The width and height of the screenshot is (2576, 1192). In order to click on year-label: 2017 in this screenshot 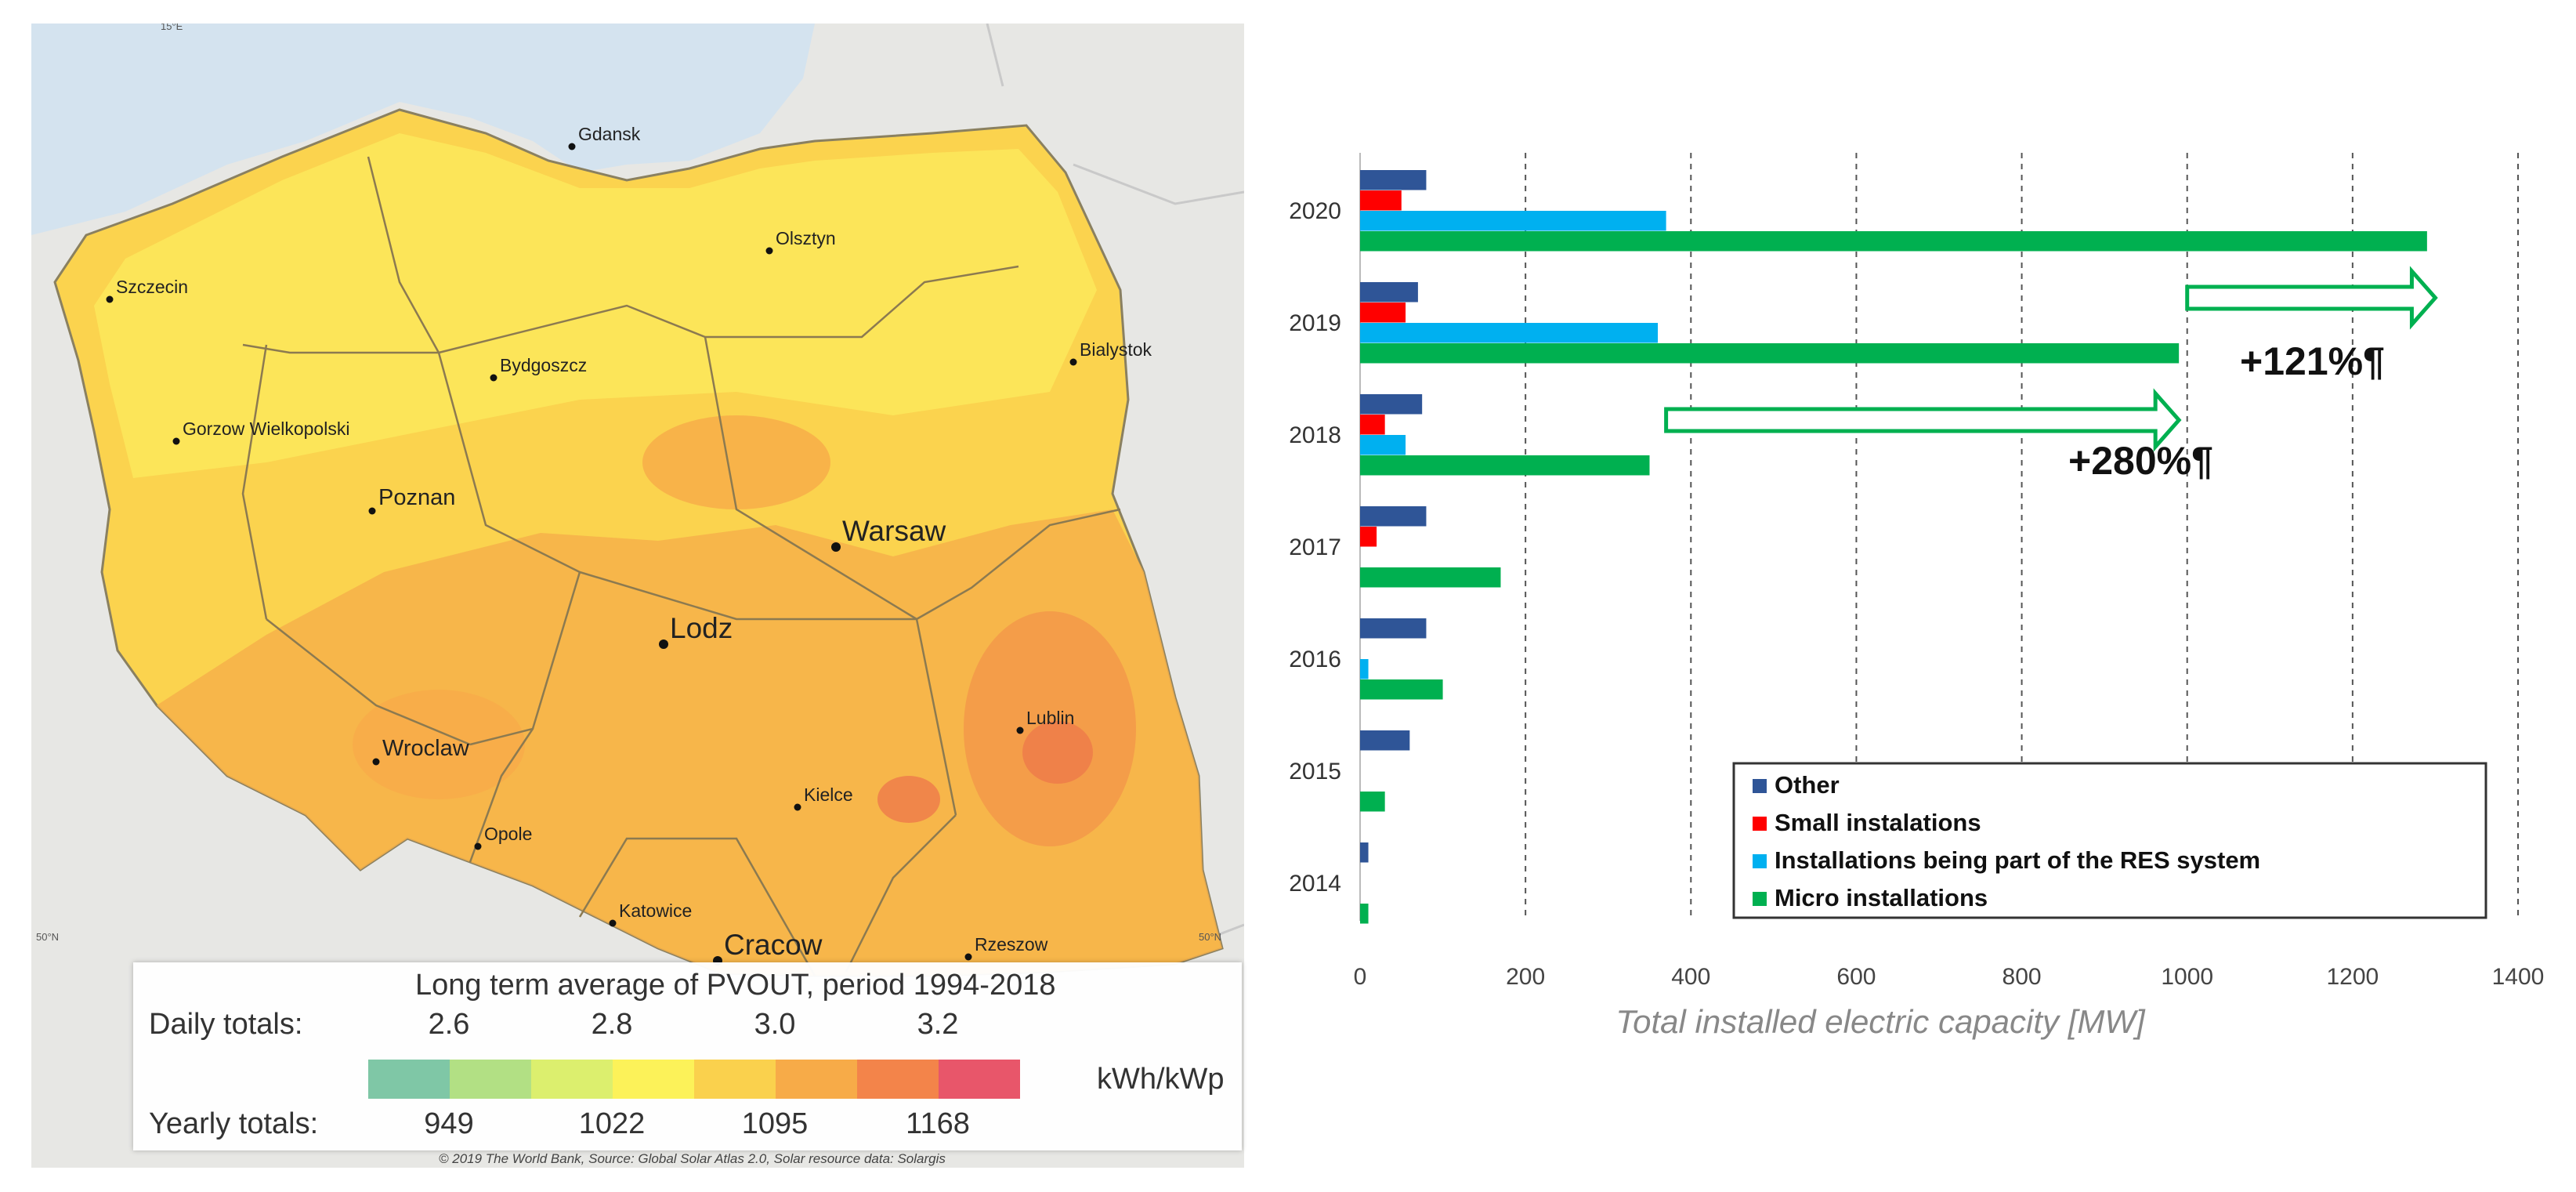, I will do `click(1315, 547)`.